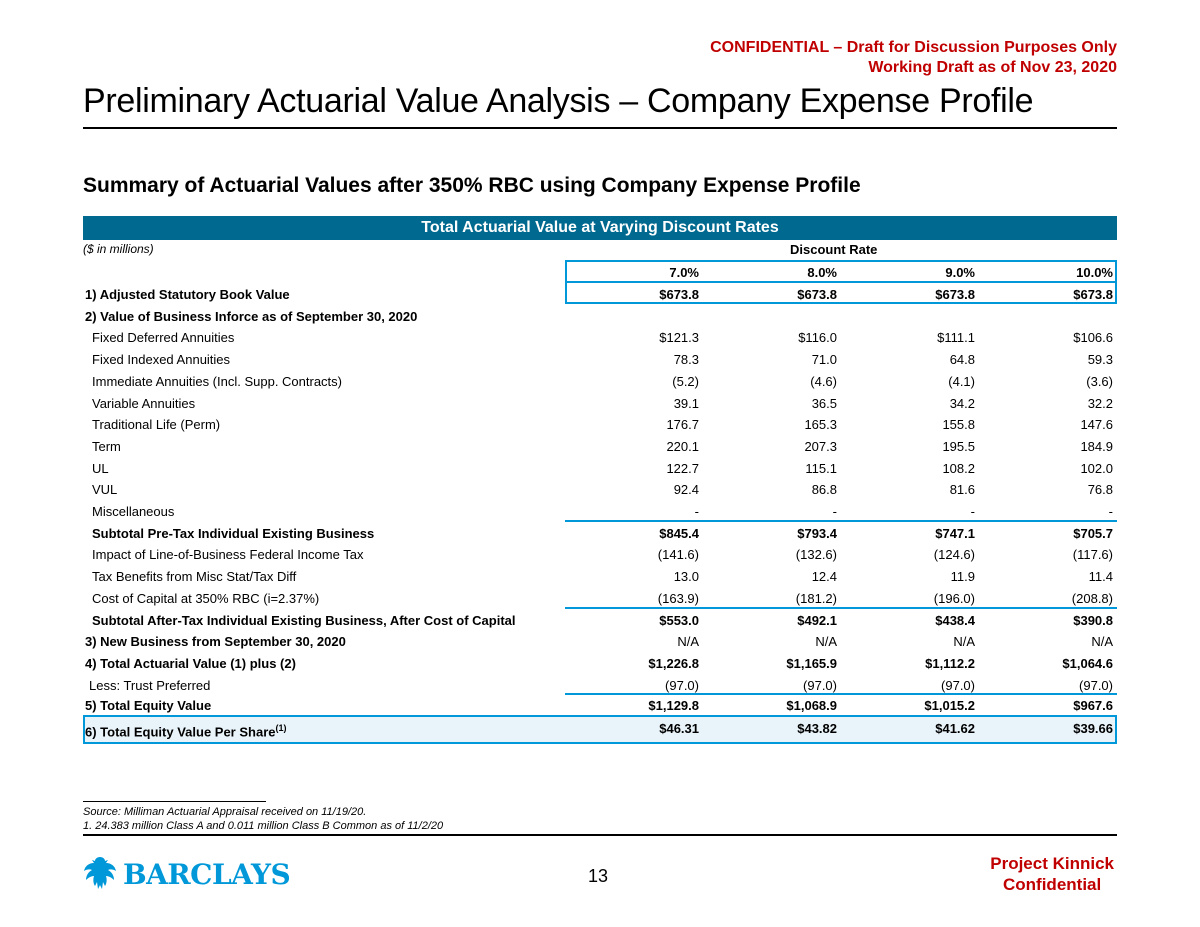 This screenshot has width=1200, height=927. Describe the element at coordinates (817, 620) in the screenshot. I see `cell-value: $492.1` at that location.